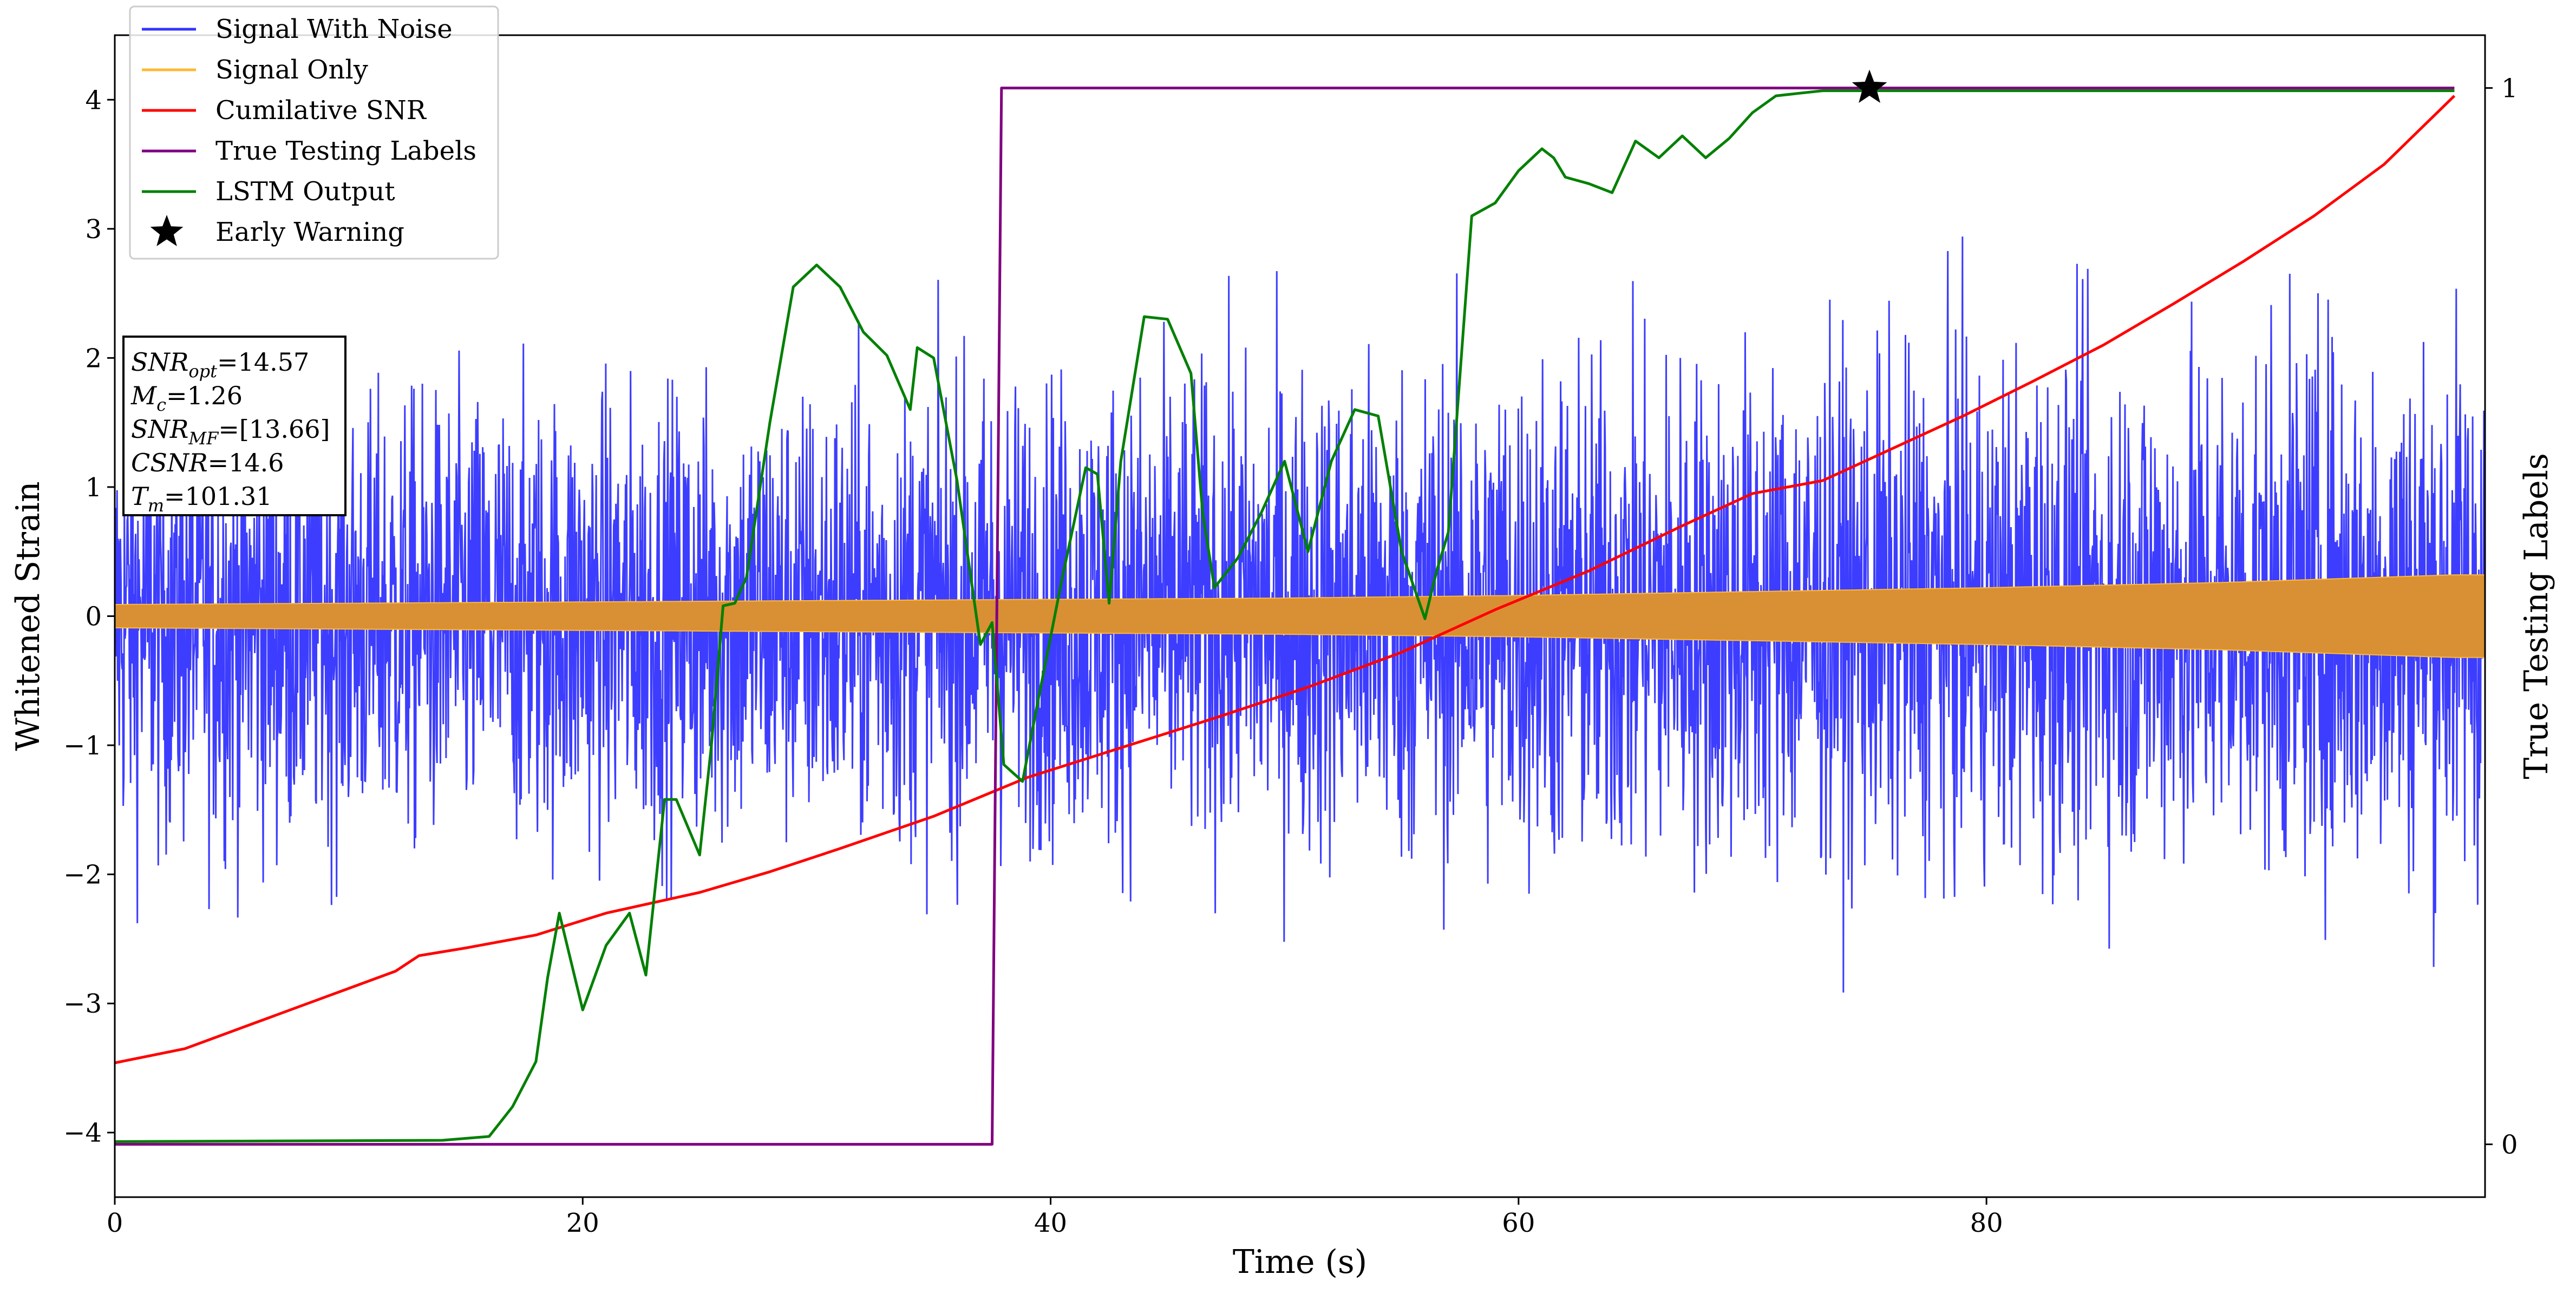 The width and height of the screenshot is (2576, 1294). Describe the element at coordinates (94, 100) in the screenshot. I see `y-tick-label: 4` at that location.